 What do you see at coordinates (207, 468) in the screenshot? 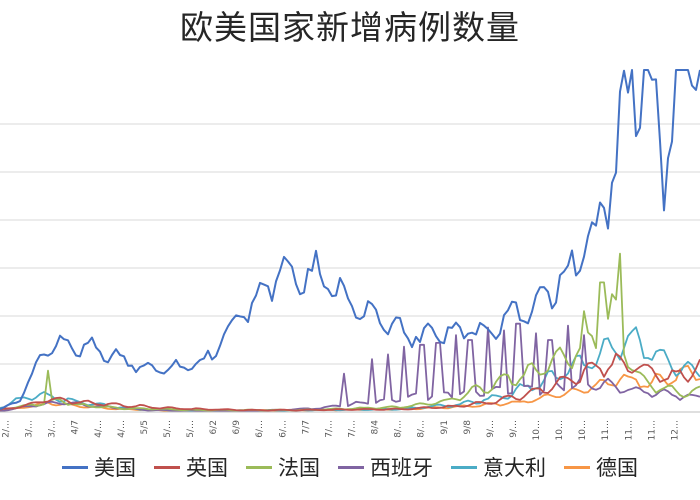
I see `legend-label: 英国` at bounding box center [207, 468].